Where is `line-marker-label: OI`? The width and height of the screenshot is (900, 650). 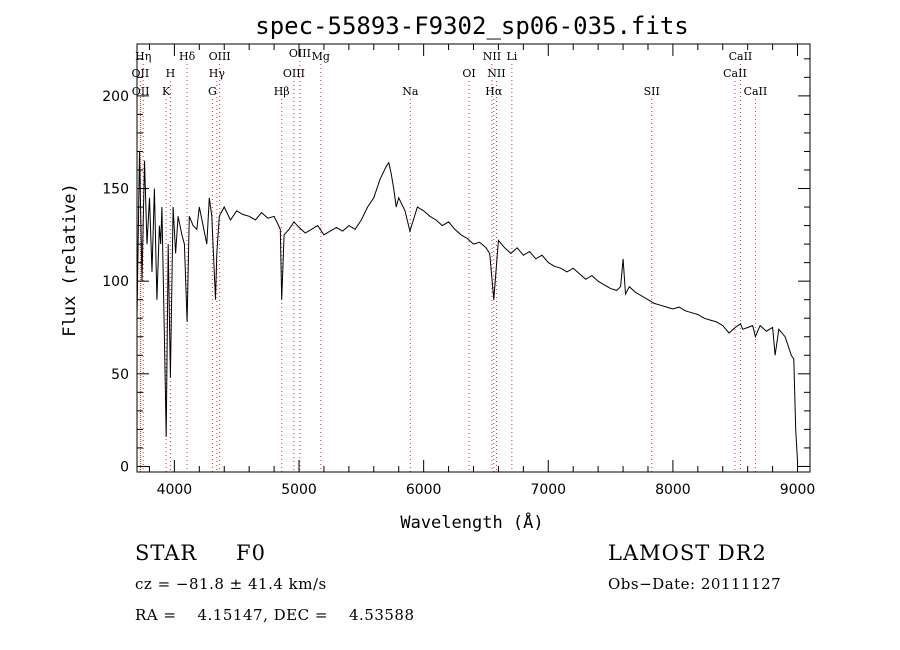 line-marker-label: OI is located at coordinates (468, 73).